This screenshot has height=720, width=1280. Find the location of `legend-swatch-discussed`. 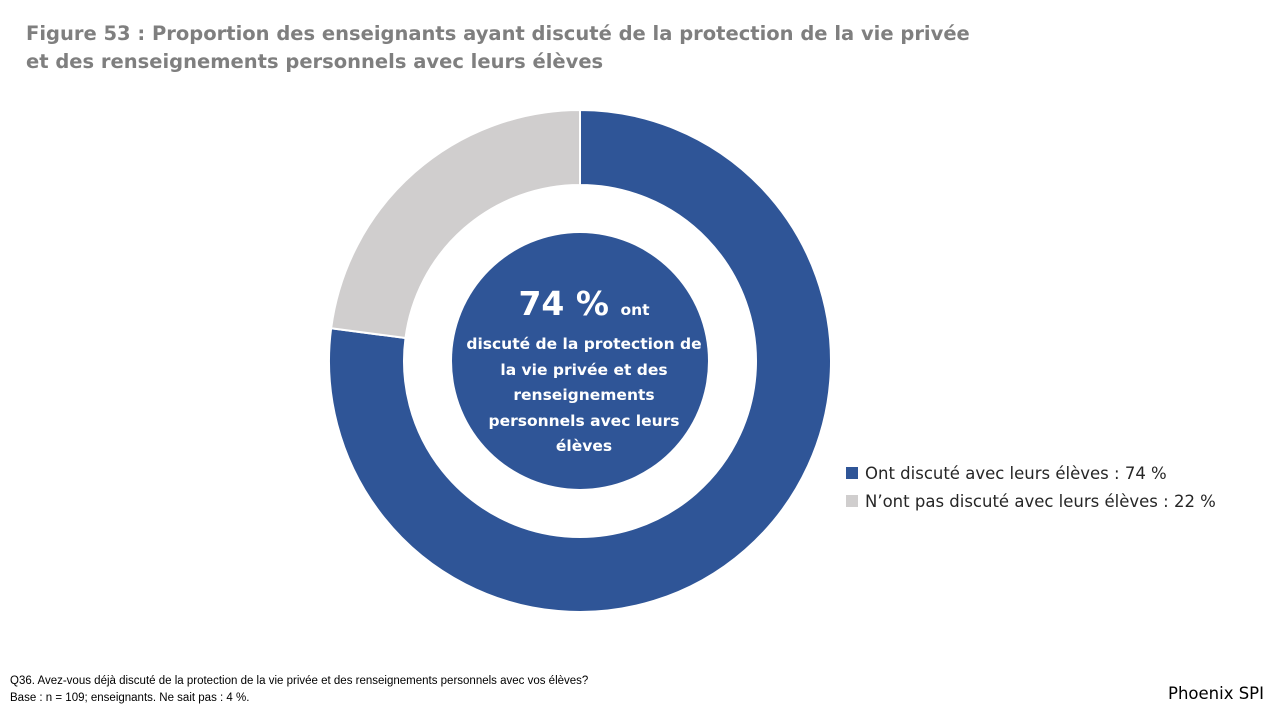

legend-swatch-discussed is located at coordinates (852, 473).